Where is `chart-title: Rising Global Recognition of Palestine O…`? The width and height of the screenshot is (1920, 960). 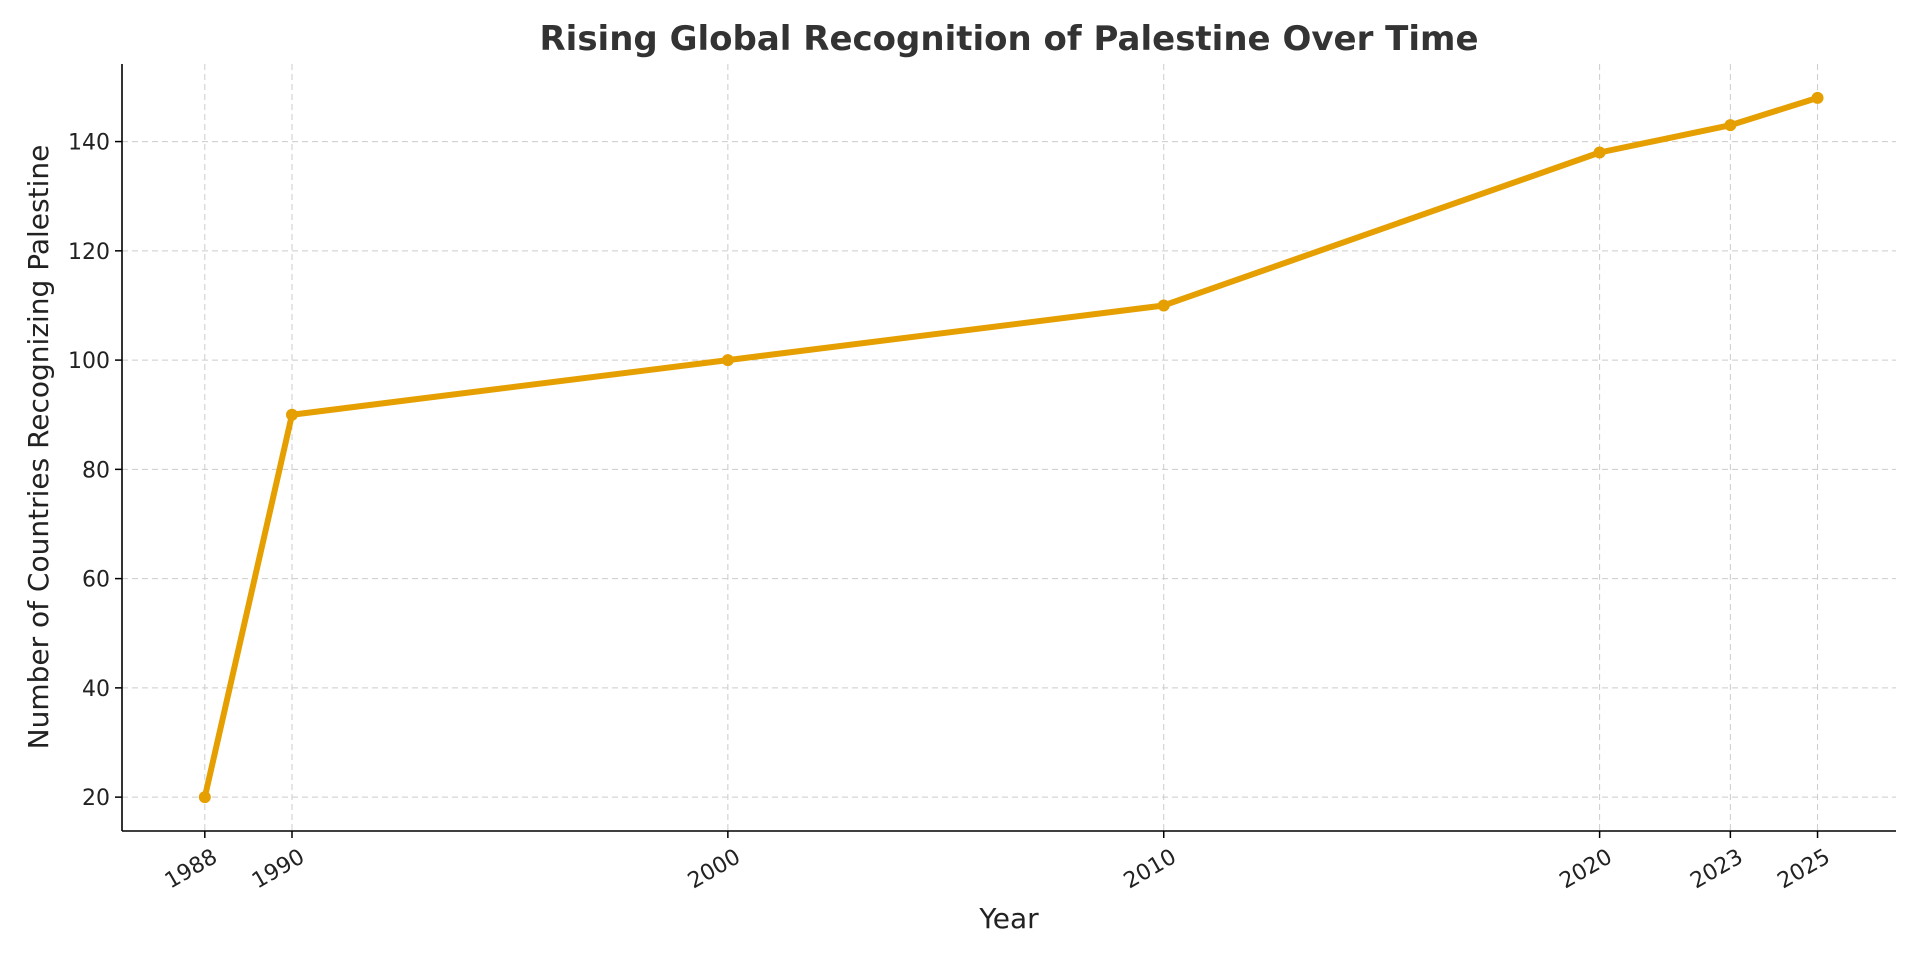 chart-title: Rising Global Recognition of Palestine O… is located at coordinates (1008, 39).